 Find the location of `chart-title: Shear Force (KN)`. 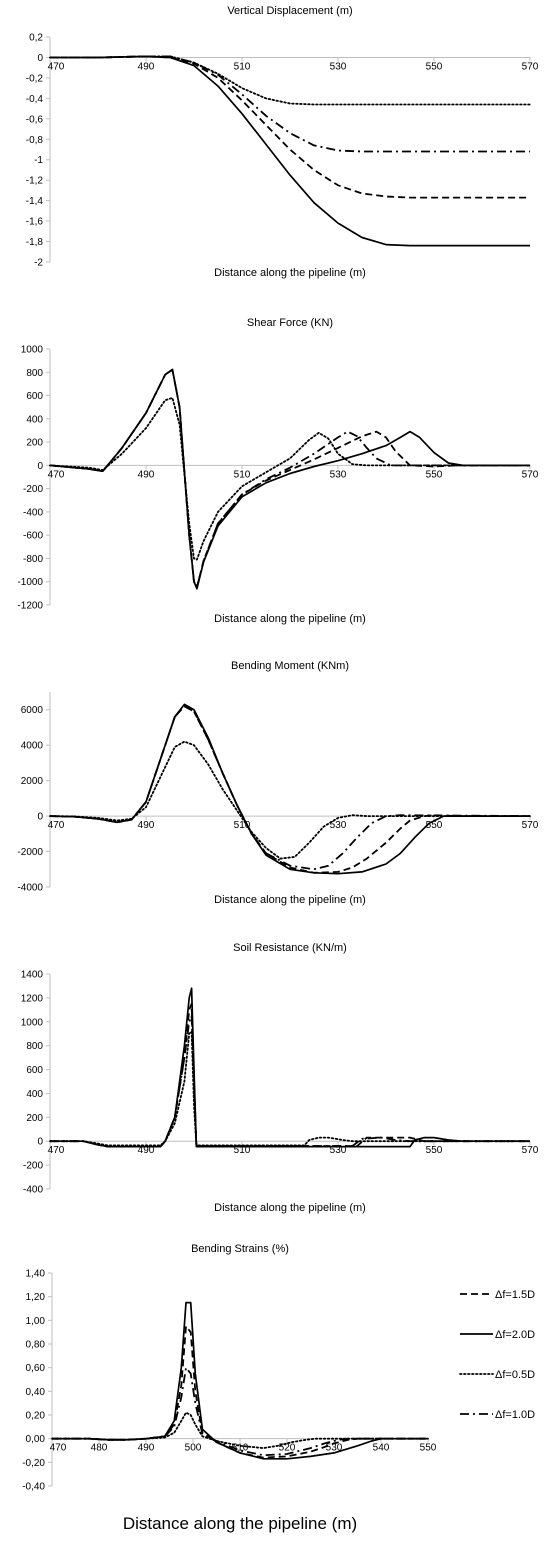

chart-title: Shear Force (KN) is located at coordinates (290, 323).